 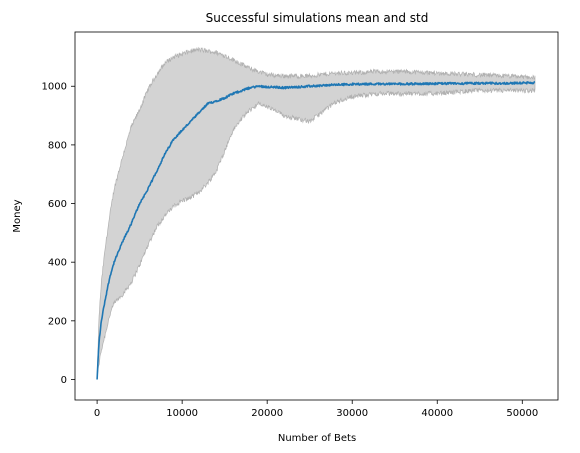 I want to click on y-tick-label: 400, so click(x=57, y=263).